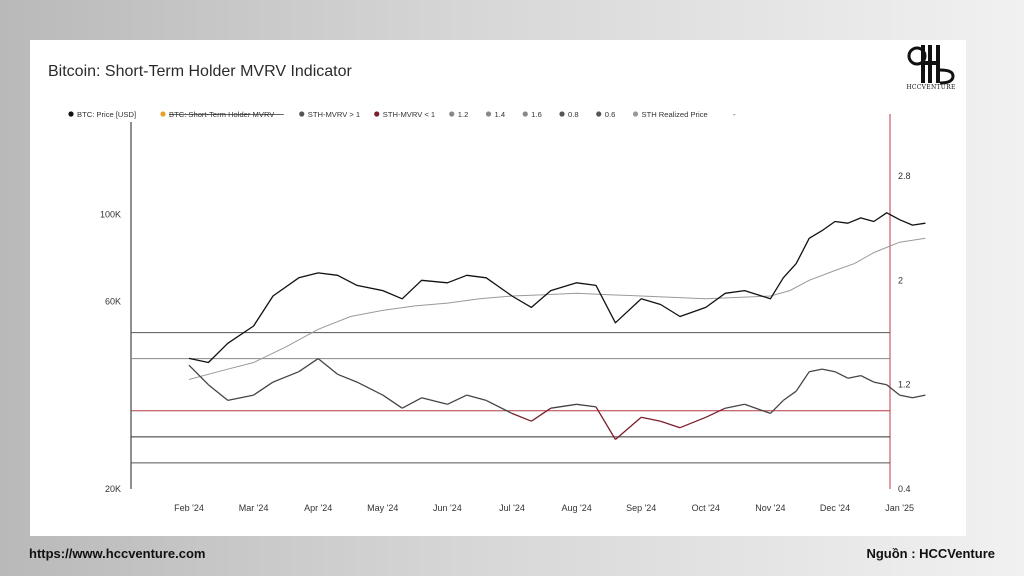  What do you see at coordinates (899, 508) in the screenshot?
I see `x-axis-tick-label: Jan '25` at bounding box center [899, 508].